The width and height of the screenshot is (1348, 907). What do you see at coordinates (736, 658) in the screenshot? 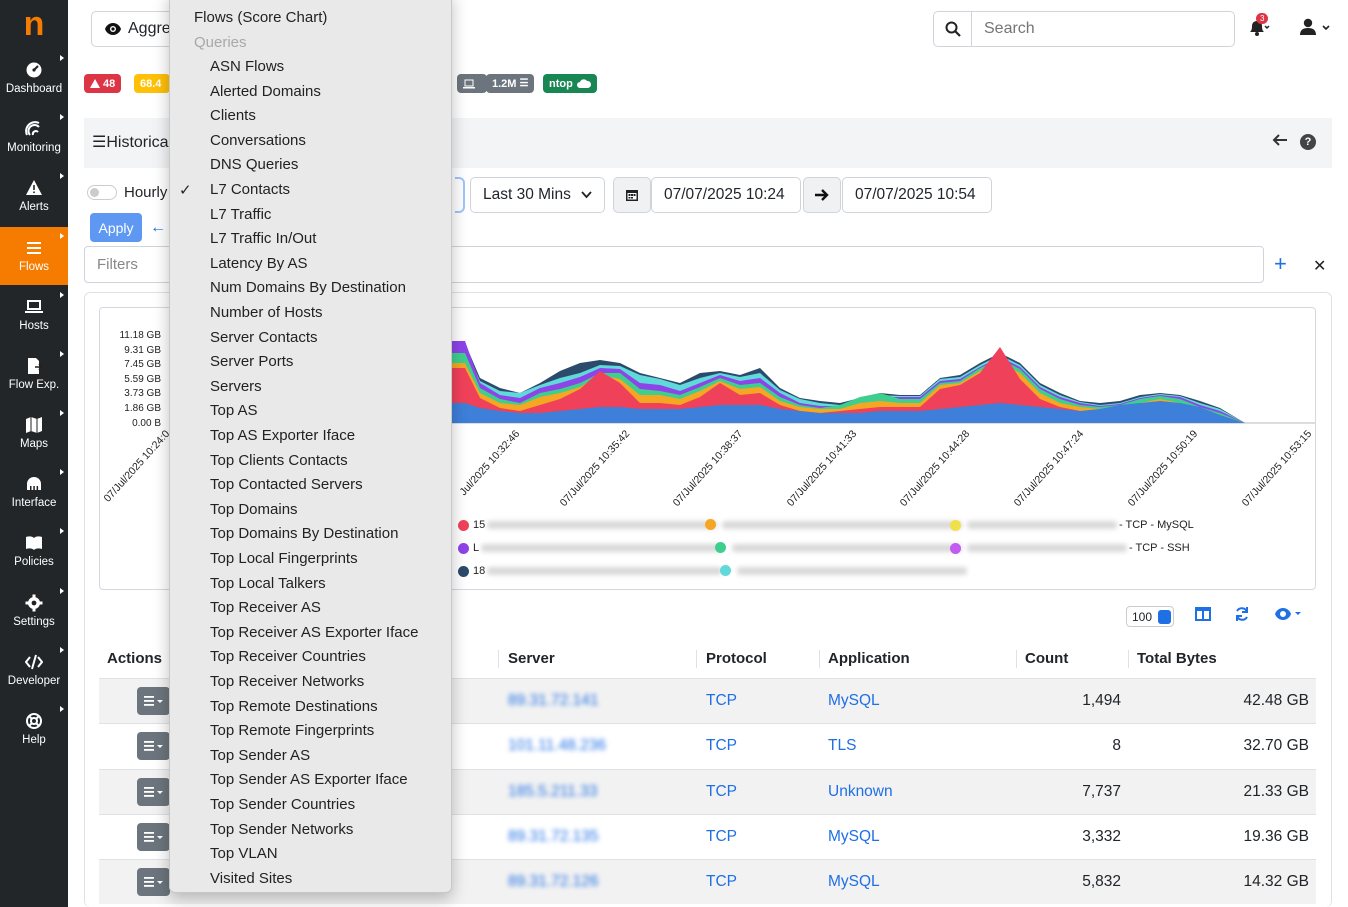
I see `col-protocol: Protocol` at bounding box center [736, 658].